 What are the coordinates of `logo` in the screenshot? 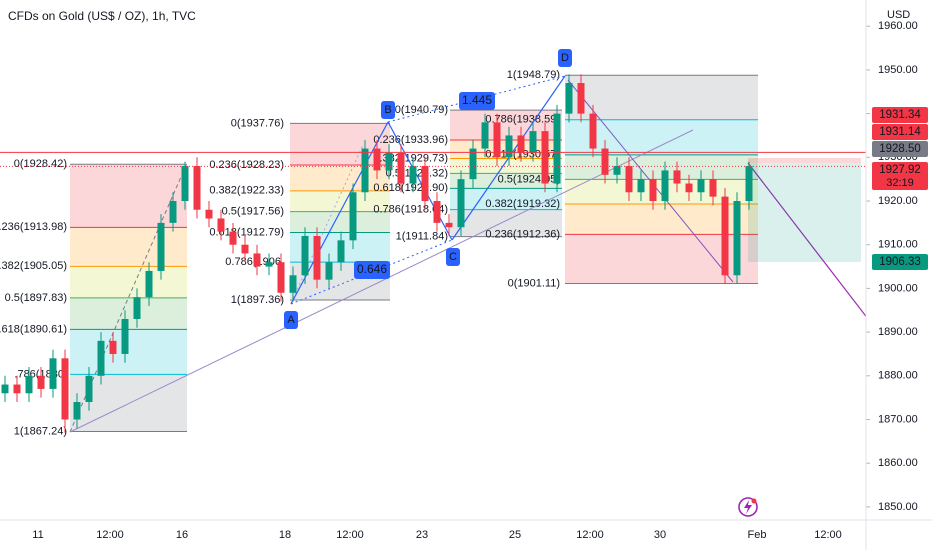 It's located at (748, 507).